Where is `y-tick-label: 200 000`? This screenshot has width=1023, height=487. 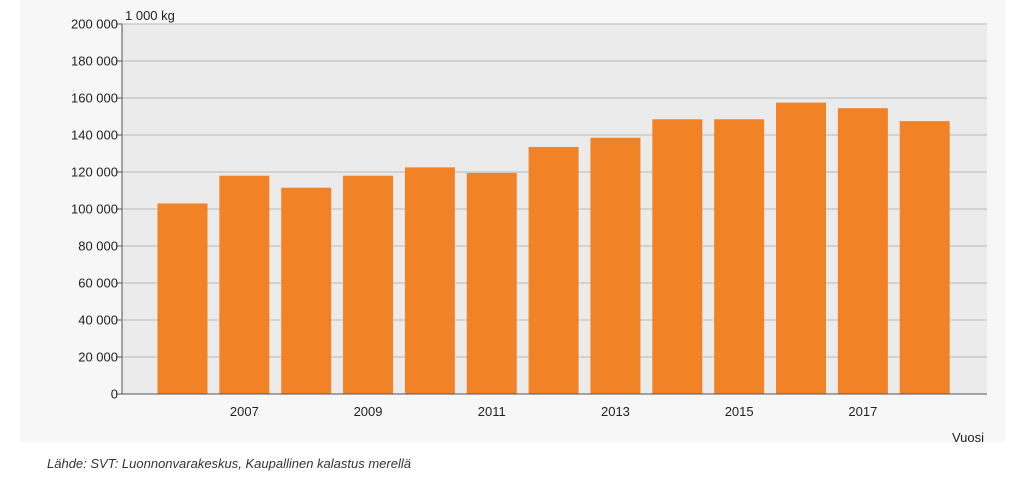 y-tick-label: 200 000 is located at coordinates (94, 24).